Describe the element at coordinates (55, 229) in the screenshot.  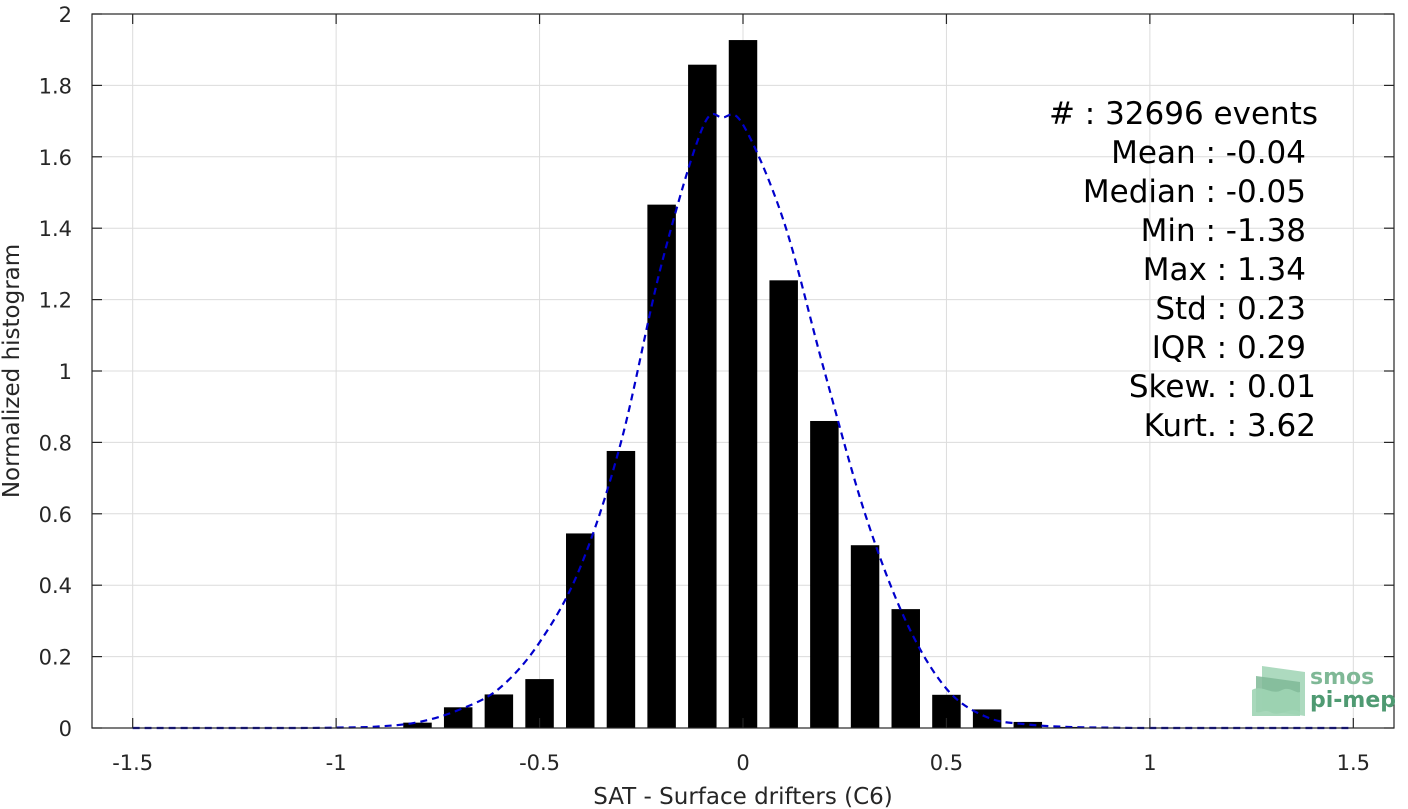
I see `y-tick-label: 1.4` at that location.